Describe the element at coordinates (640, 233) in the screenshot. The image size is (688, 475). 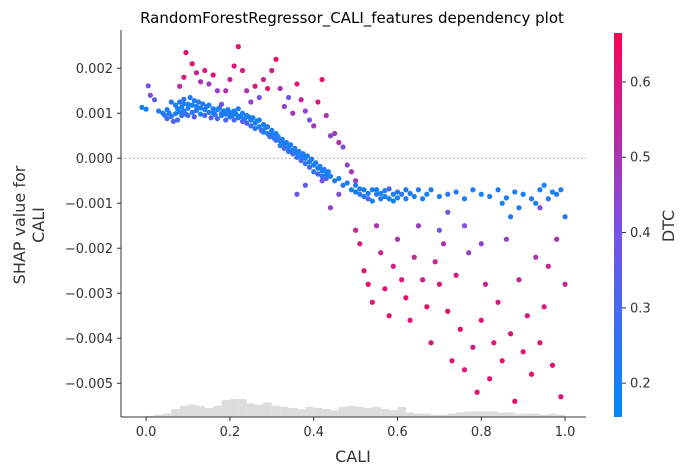
I see `colorbar-tick-label: 0.4` at that location.